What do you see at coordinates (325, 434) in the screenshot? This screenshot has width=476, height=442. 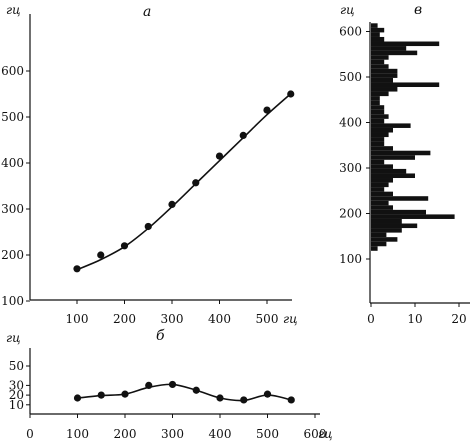 I see `panel-b-x-unit: гц` at bounding box center [325, 434].